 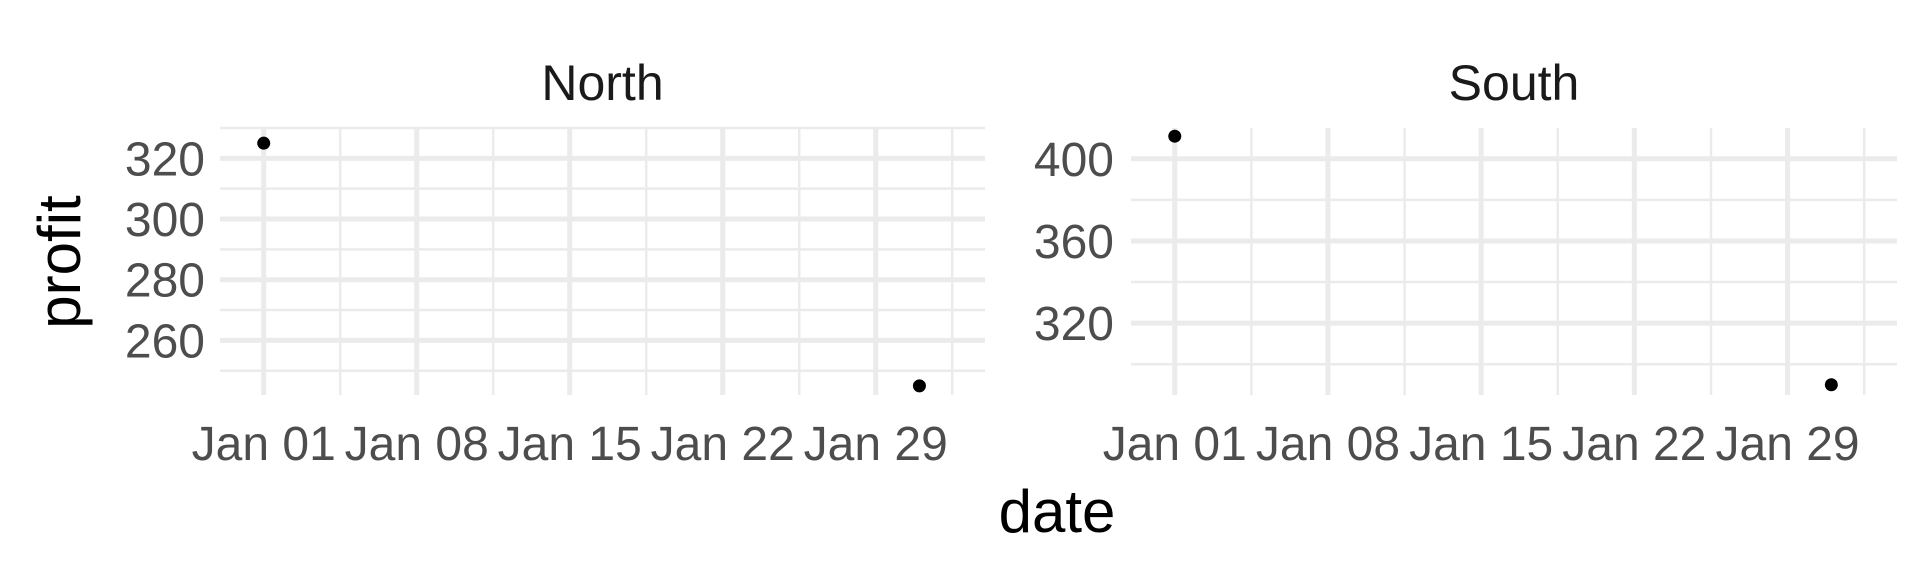 What do you see at coordinates (1074, 242) in the screenshot?
I see `y-tick-label: 360` at bounding box center [1074, 242].